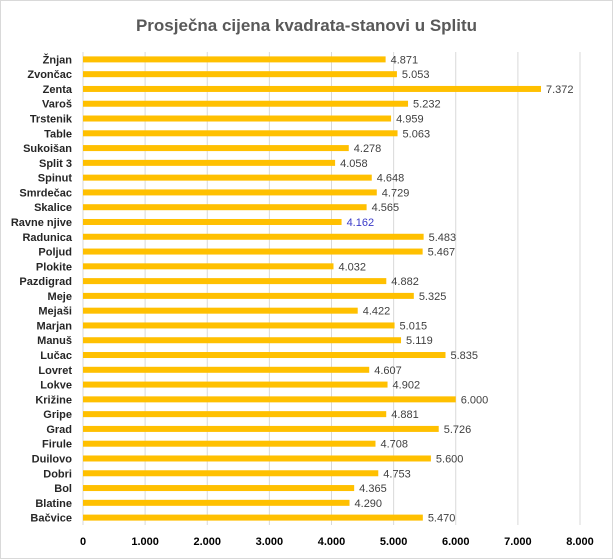 This screenshot has height=559, width=613. I want to click on data-label: 4.871, so click(405, 60).